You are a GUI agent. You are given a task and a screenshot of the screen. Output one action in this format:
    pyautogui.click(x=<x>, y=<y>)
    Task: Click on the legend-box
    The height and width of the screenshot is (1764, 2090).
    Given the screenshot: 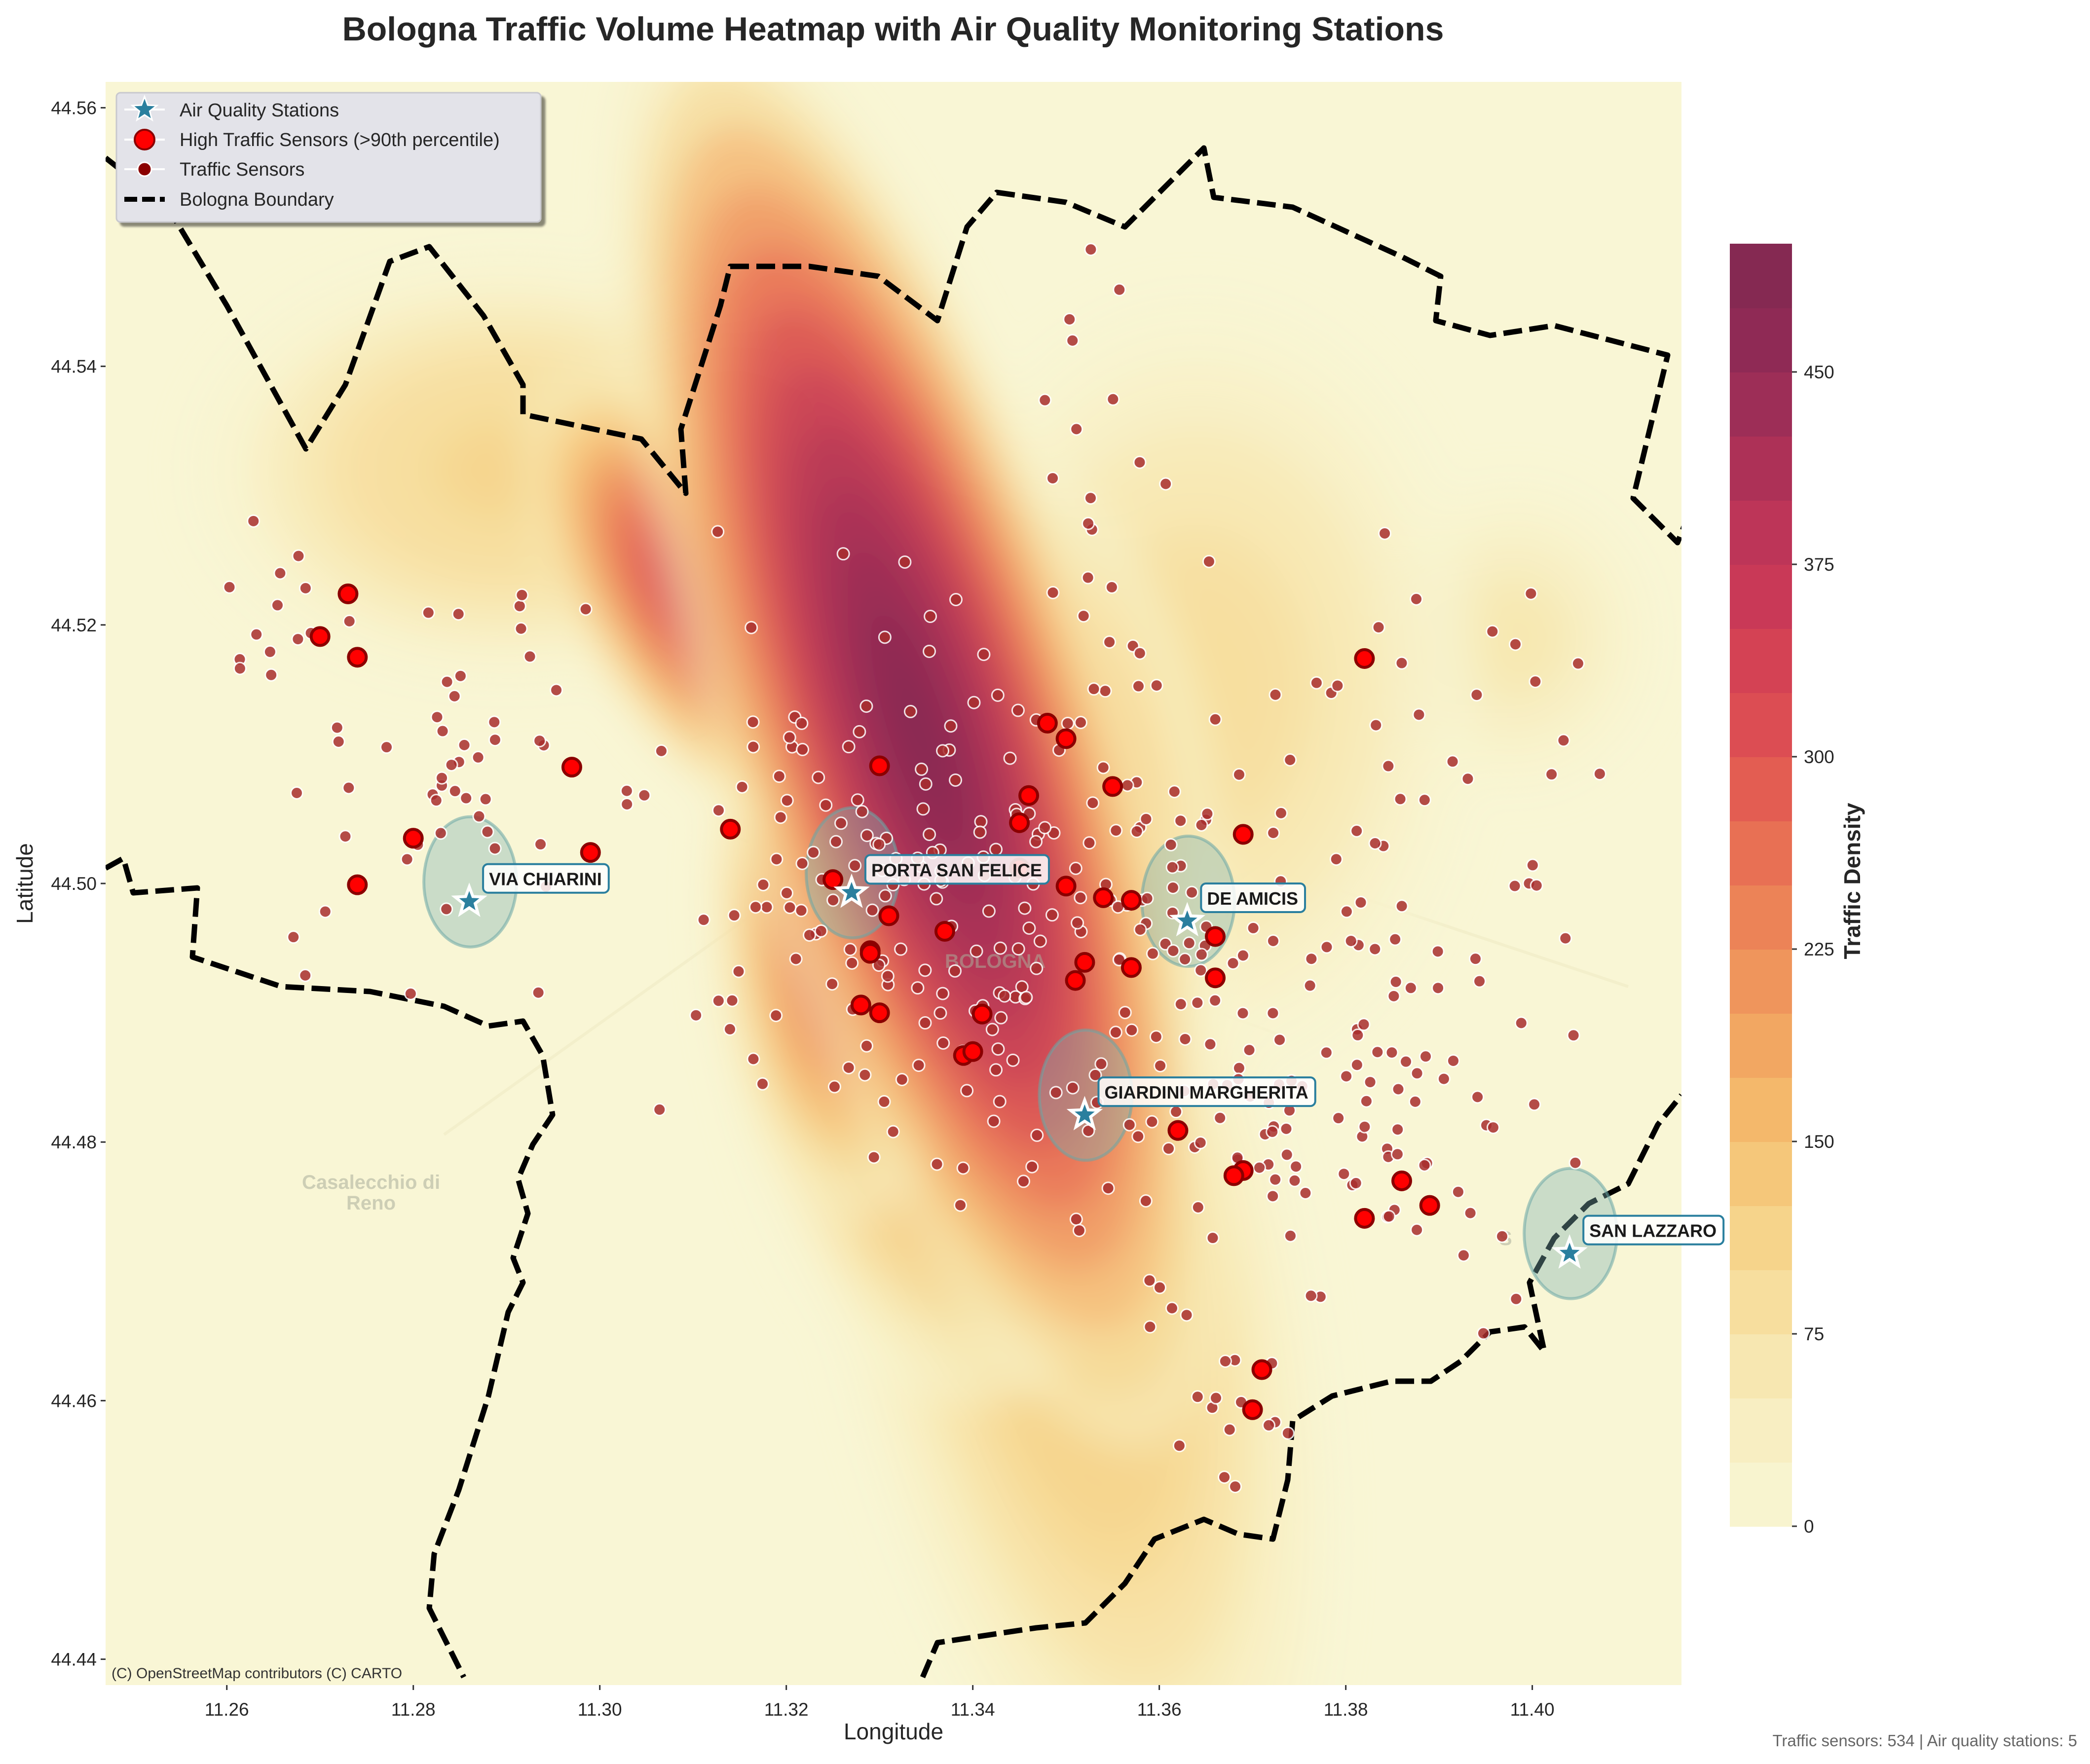 What is the action you would take?
    pyautogui.click(x=328, y=157)
    